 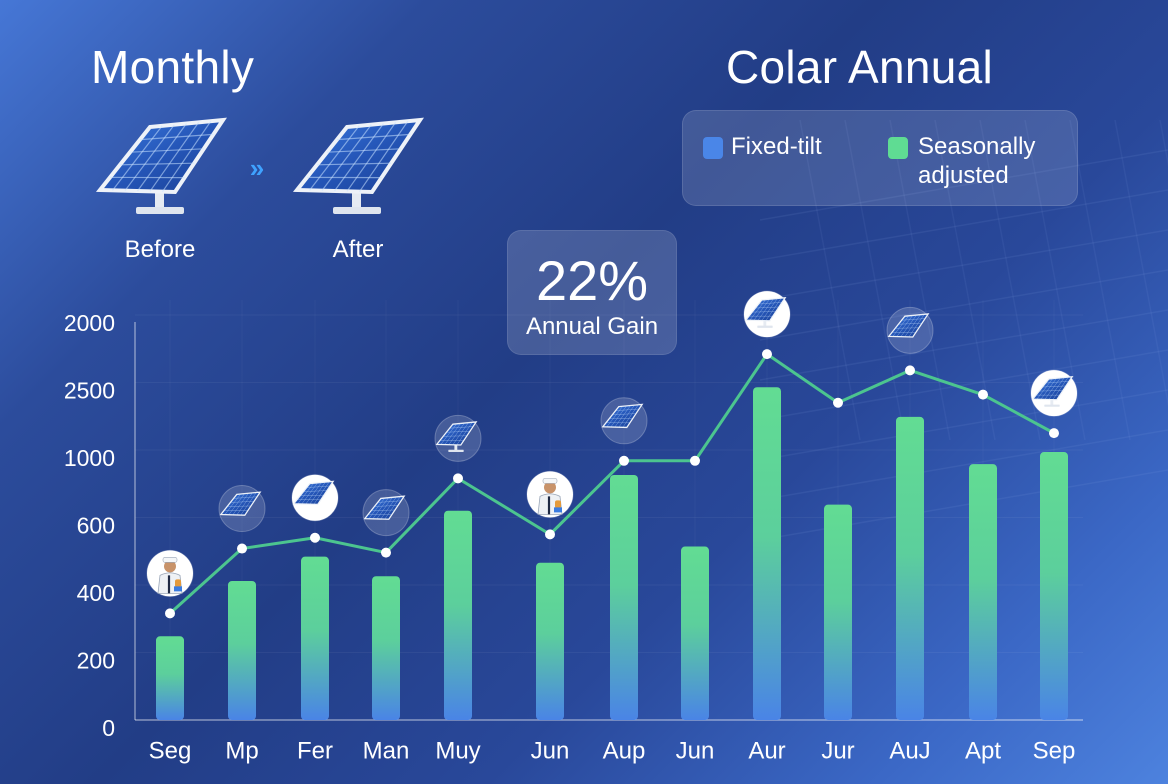 I want to click on legend-swatch-seasonally-adjusted, so click(x=898, y=148).